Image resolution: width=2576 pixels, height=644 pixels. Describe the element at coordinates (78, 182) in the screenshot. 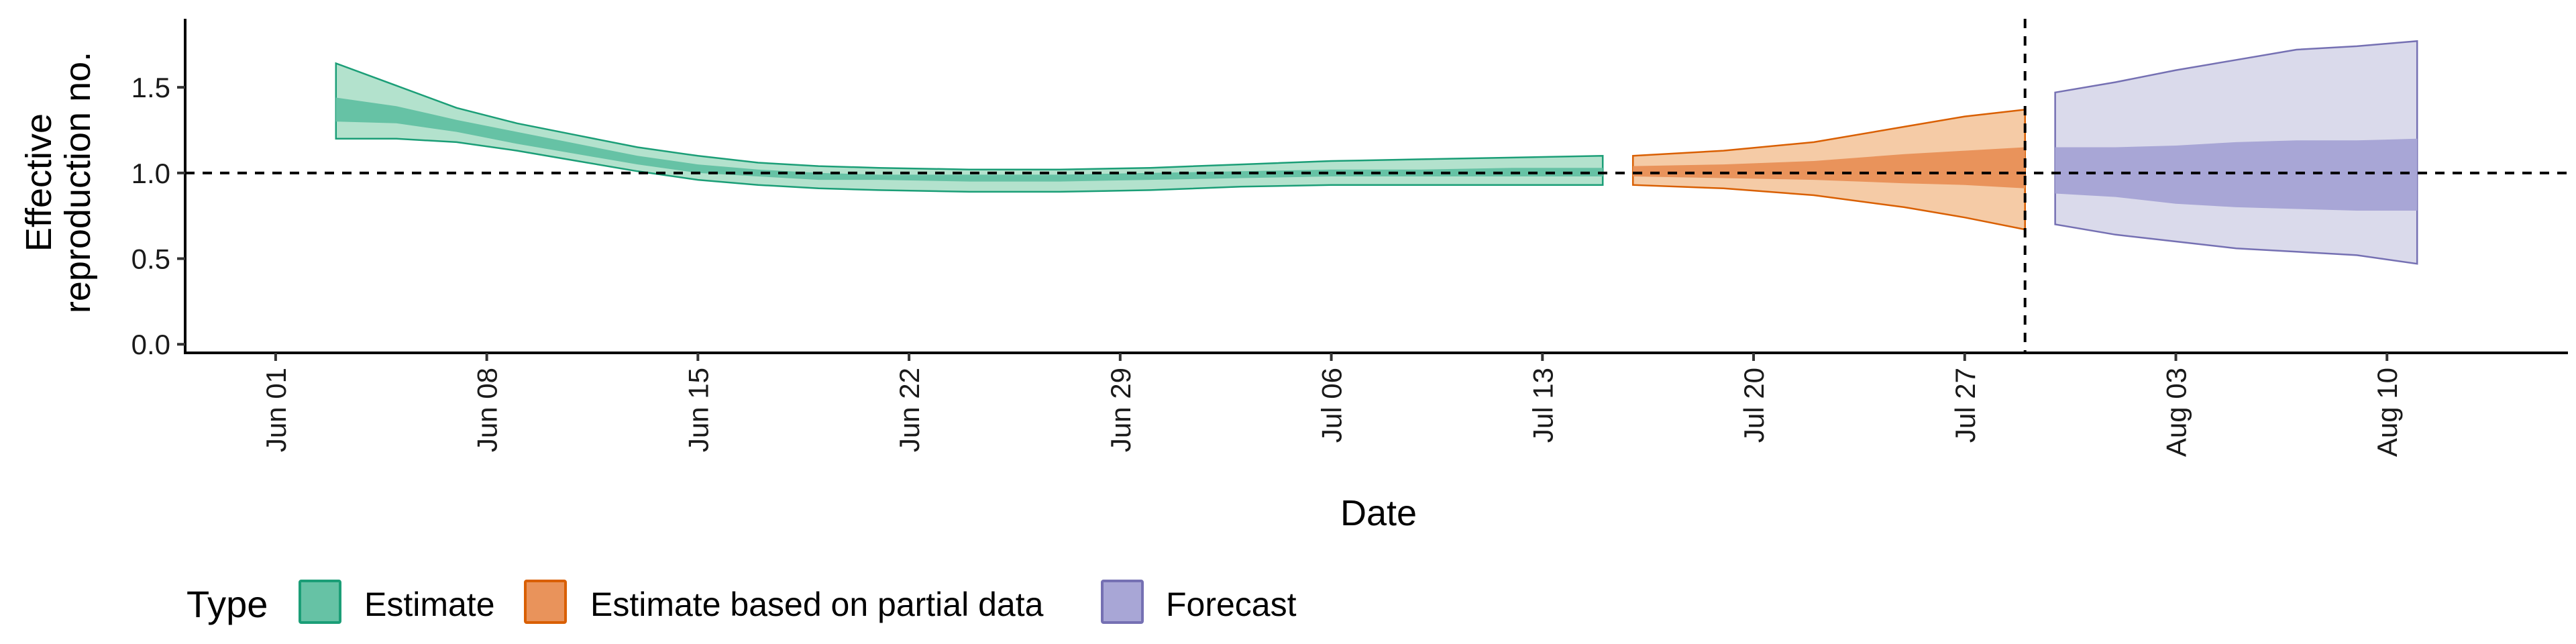

I see `y-axis-title-line-2: reproduction no.` at that location.